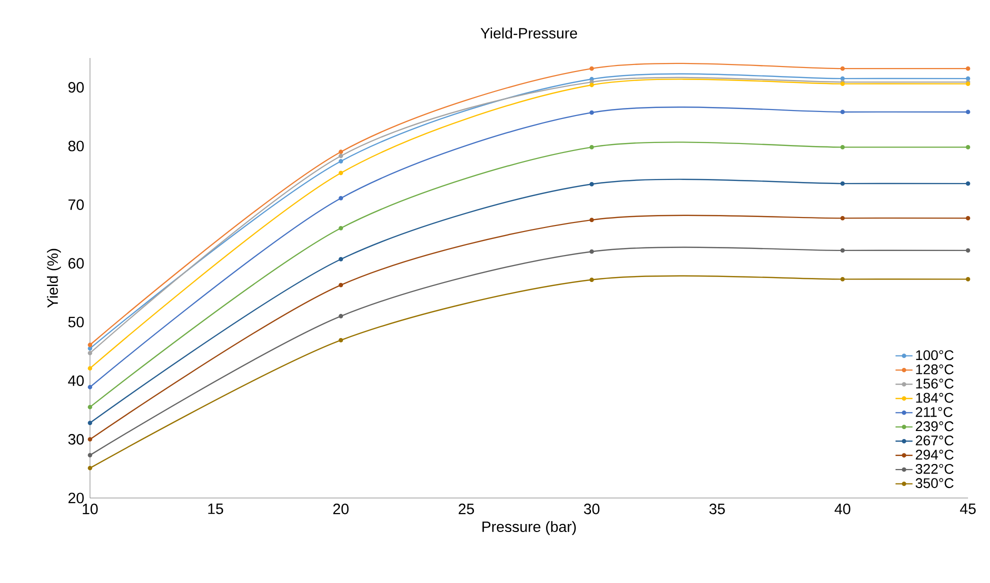 The height and width of the screenshot is (583, 990). What do you see at coordinates (341, 509) in the screenshot?
I see `x-tick-label: 20` at bounding box center [341, 509].